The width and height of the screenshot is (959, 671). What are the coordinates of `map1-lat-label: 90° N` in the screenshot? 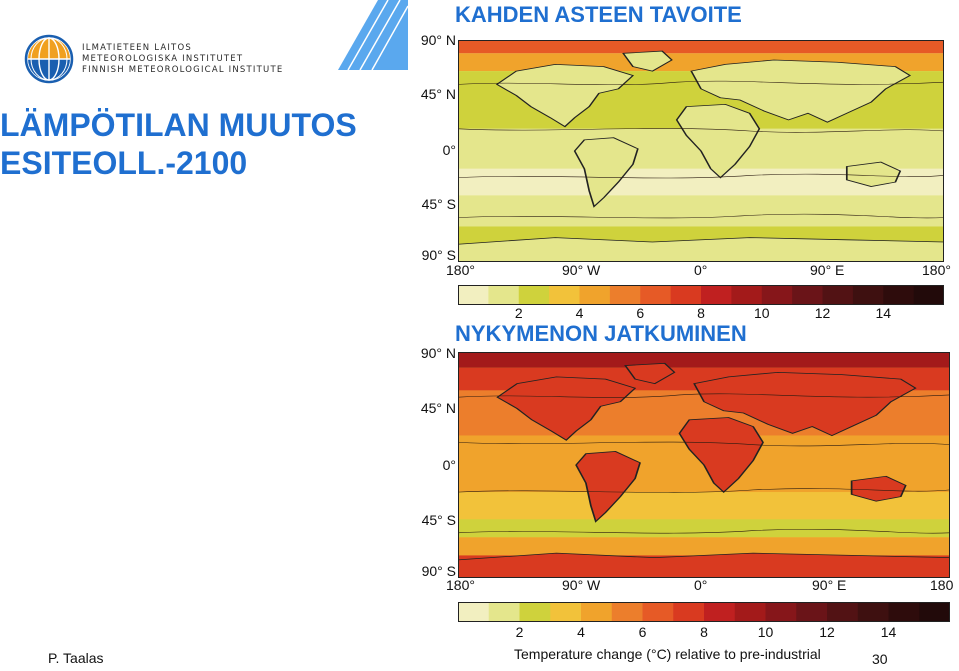 It's located at (438, 40).